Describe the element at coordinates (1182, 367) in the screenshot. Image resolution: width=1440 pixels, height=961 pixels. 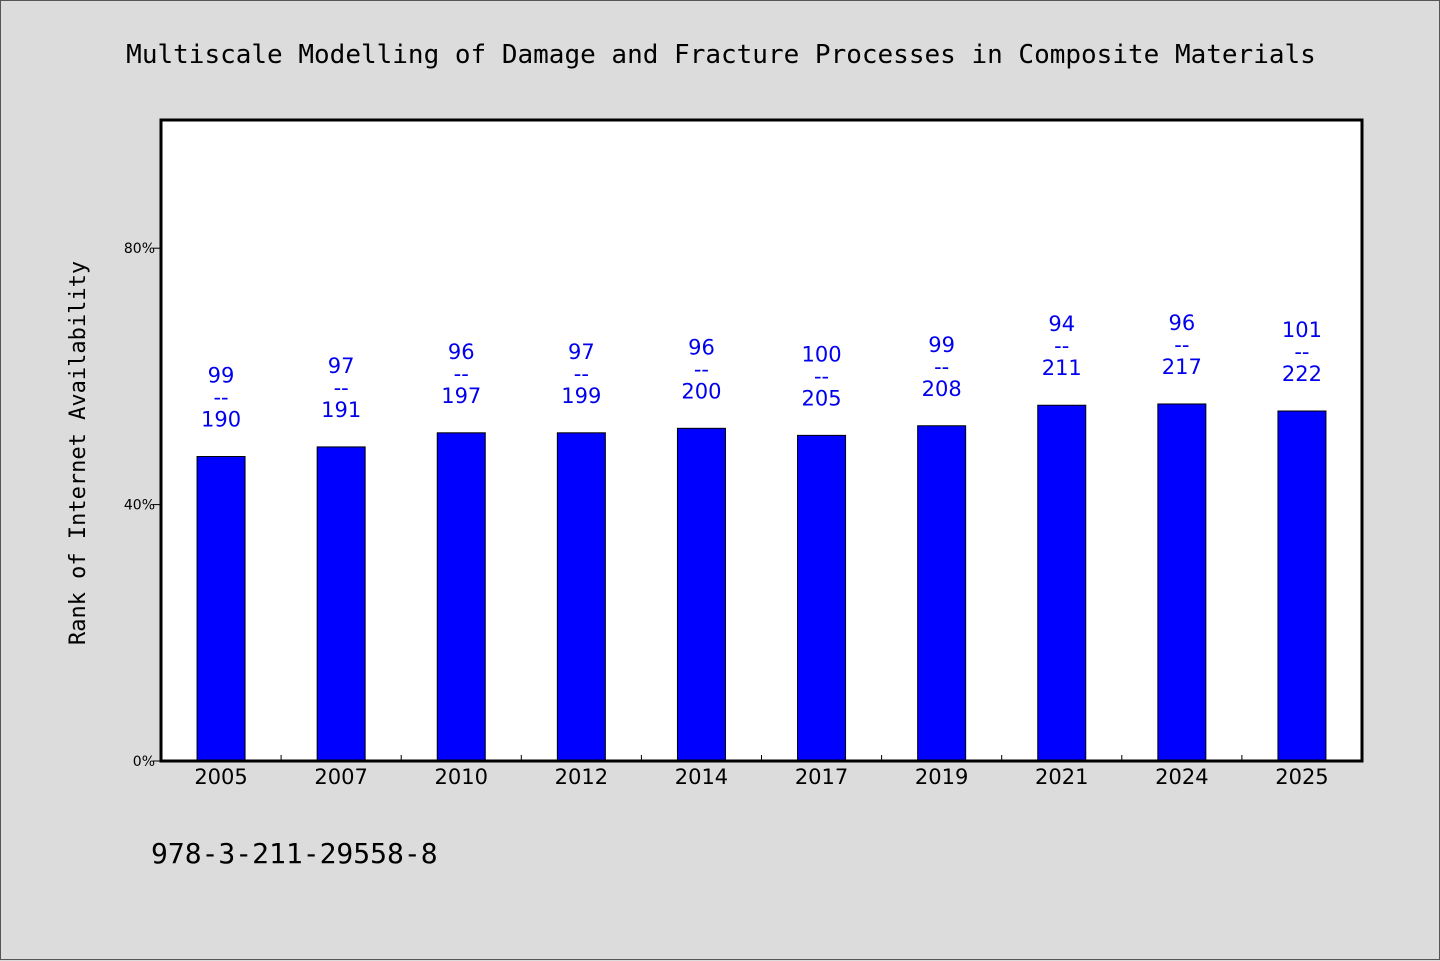
I see `data-label-bottom: 217` at that location.